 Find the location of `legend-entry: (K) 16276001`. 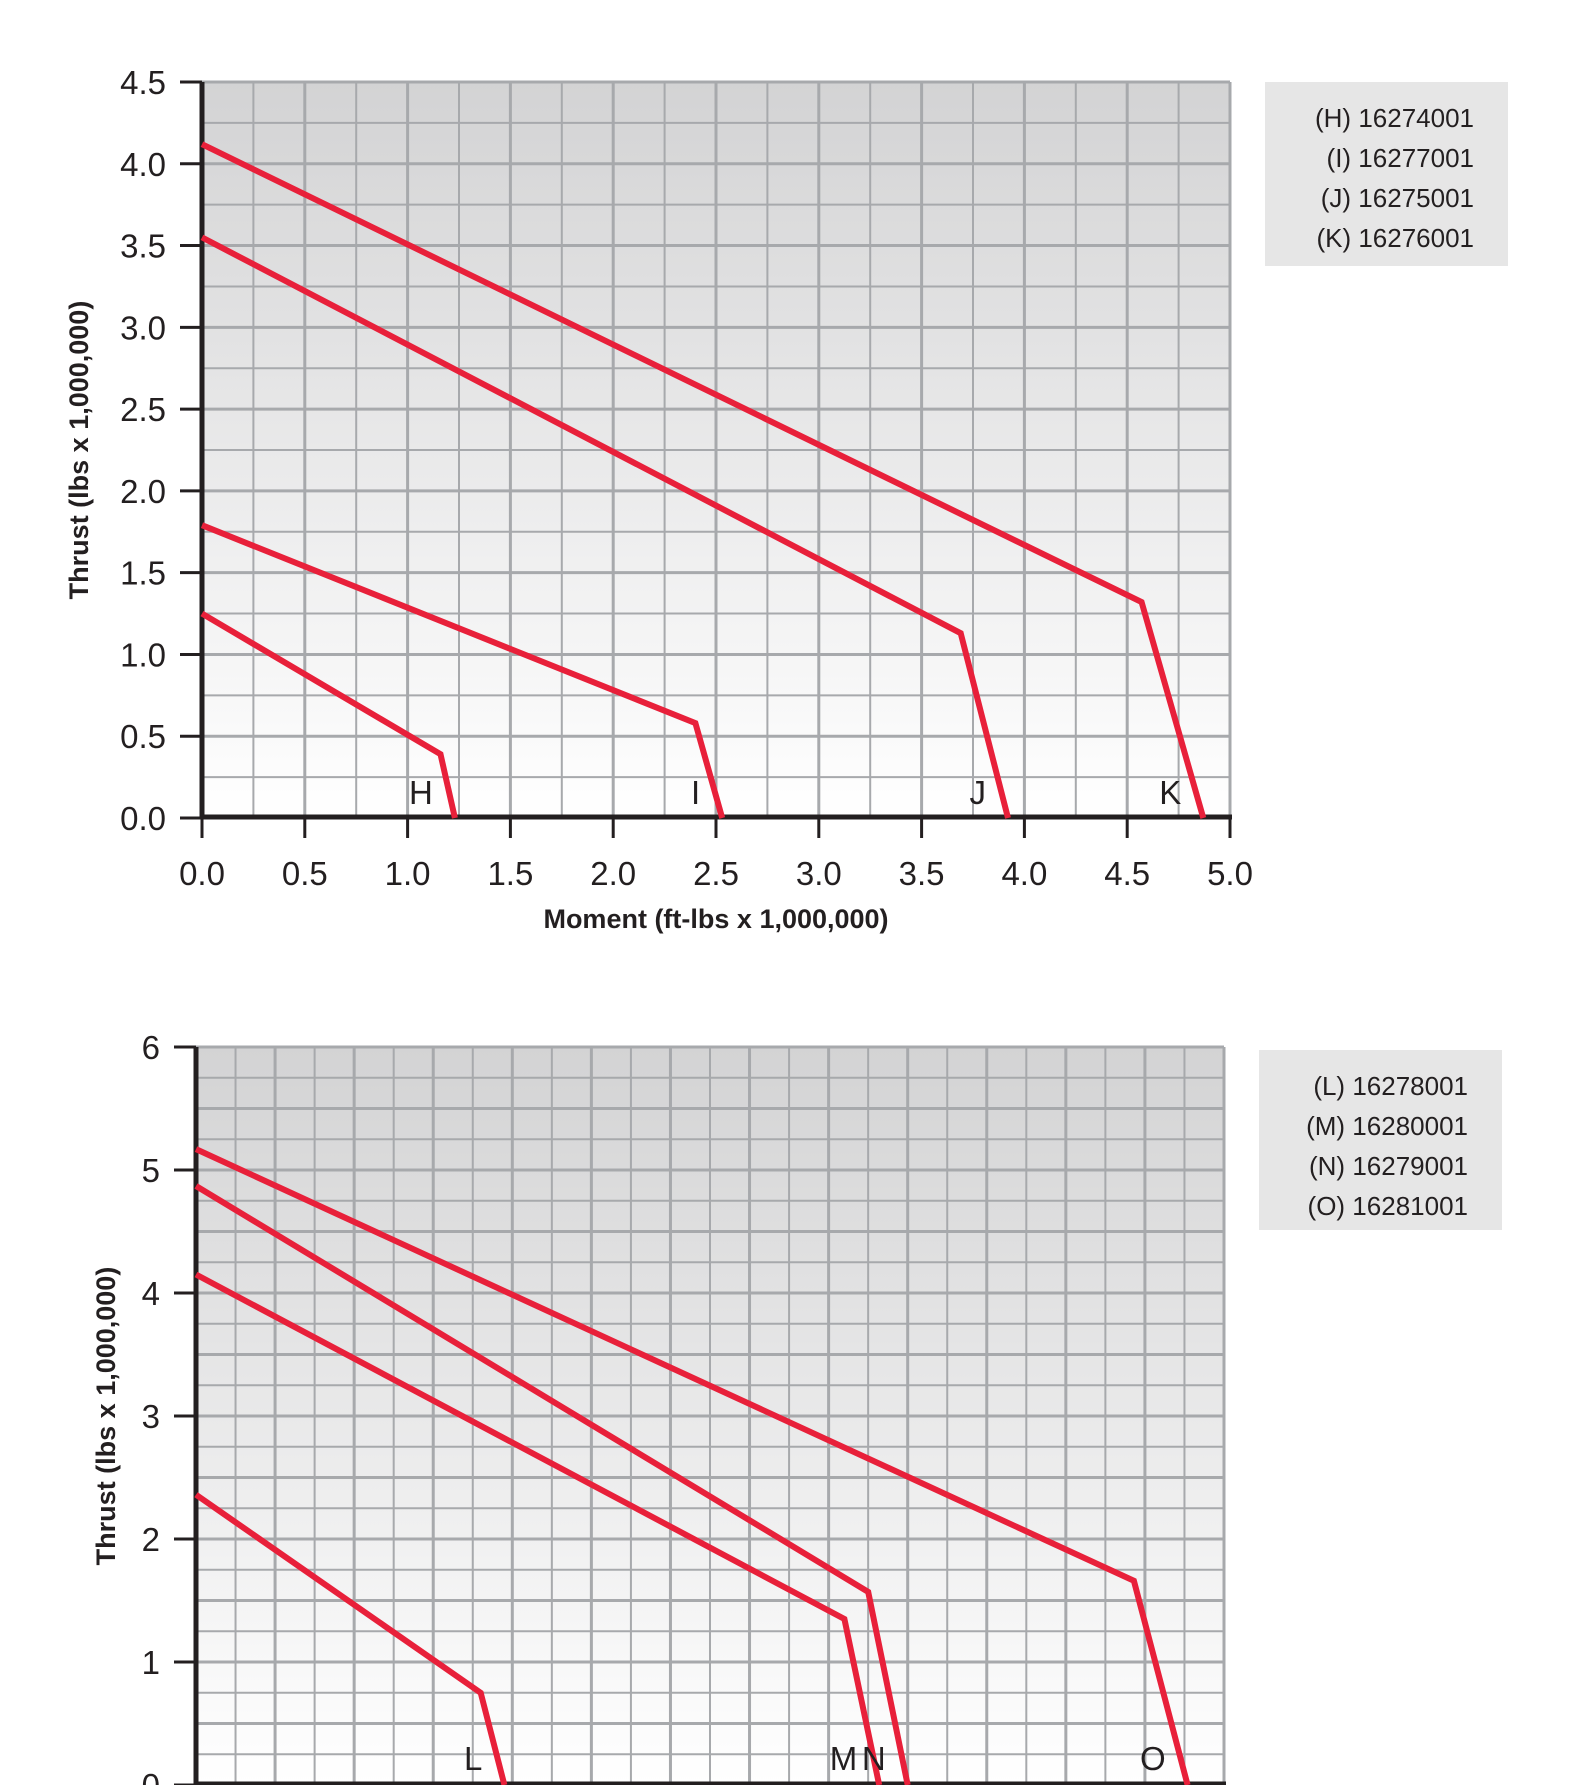

legend-entry: (K) 16276001 is located at coordinates (1395, 238).